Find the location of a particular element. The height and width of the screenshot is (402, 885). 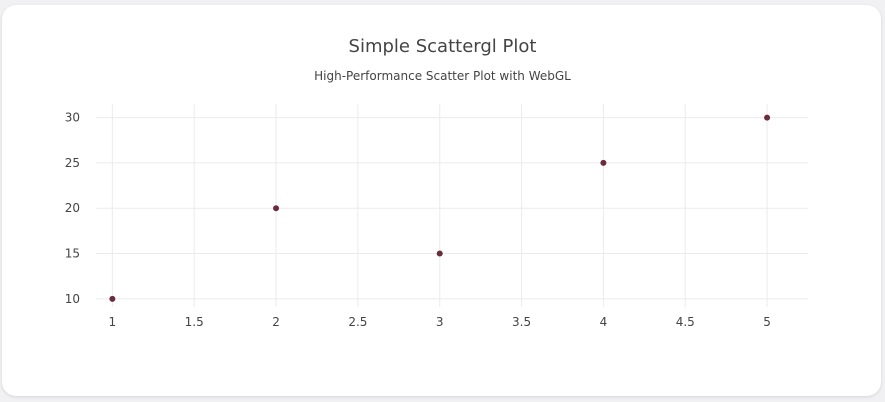

x-tick-label: 3 is located at coordinates (440, 322).